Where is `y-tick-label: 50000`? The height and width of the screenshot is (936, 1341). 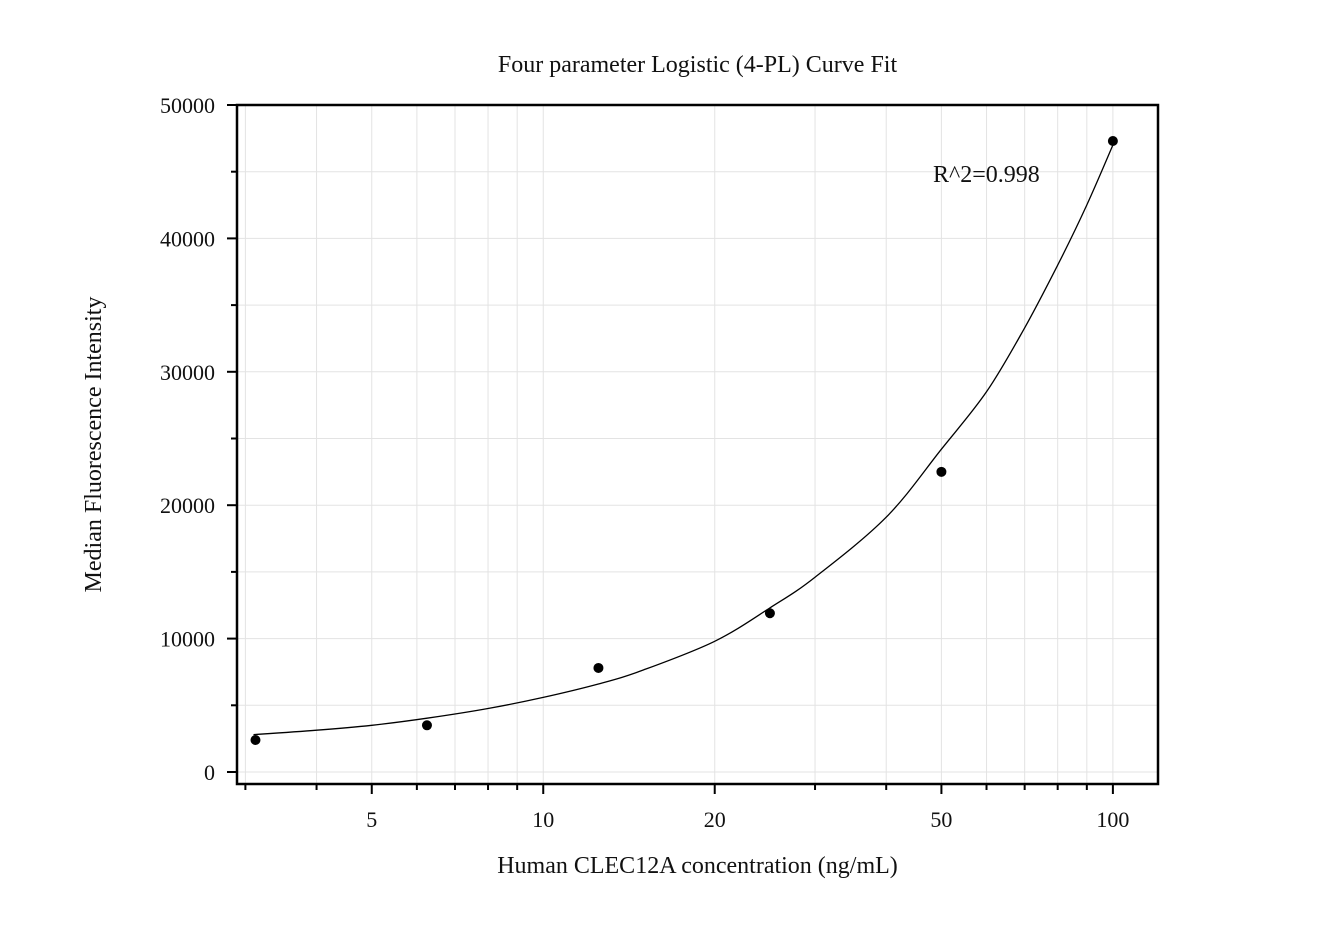
y-tick-label: 50000 is located at coordinates (187, 105).